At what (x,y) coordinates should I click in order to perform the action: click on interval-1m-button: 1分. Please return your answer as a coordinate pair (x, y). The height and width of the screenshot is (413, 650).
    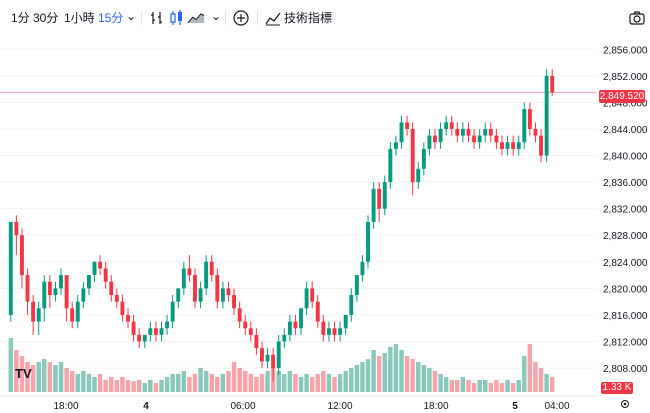
    Looking at the image, I should click on (20, 18).